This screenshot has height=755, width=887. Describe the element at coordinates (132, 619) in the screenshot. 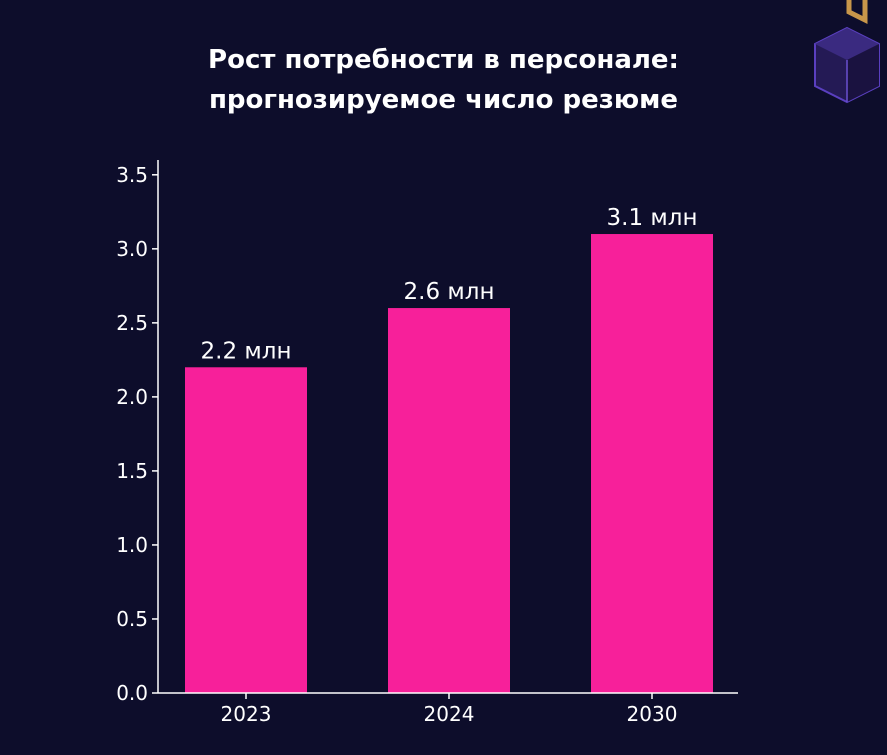

I see `y-tick-label: 0.5` at that location.